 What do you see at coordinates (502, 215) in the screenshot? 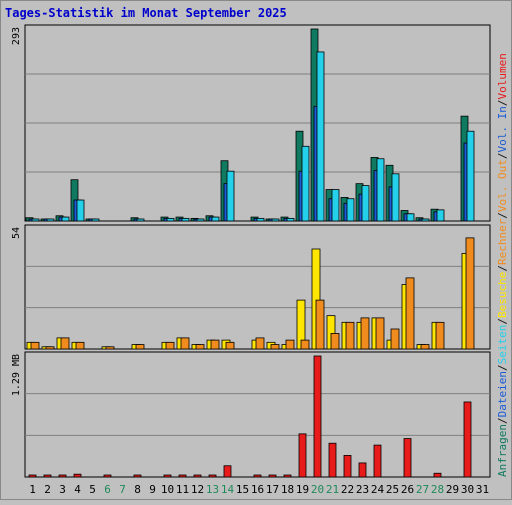
I see `legend-entry-9: /` at bounding box center [502, 215].